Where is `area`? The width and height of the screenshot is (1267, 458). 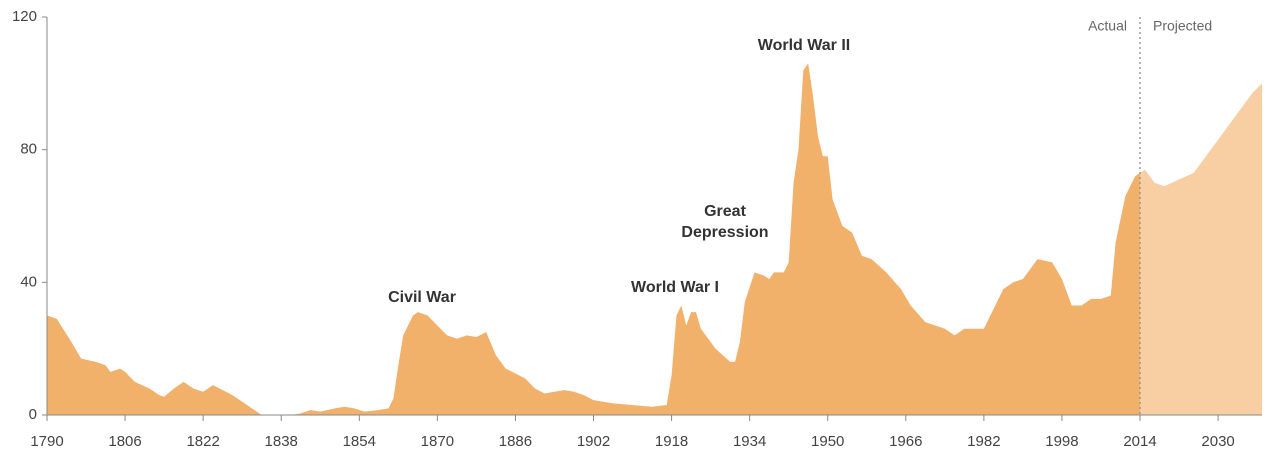
area is located at coordinates (1201, 249).